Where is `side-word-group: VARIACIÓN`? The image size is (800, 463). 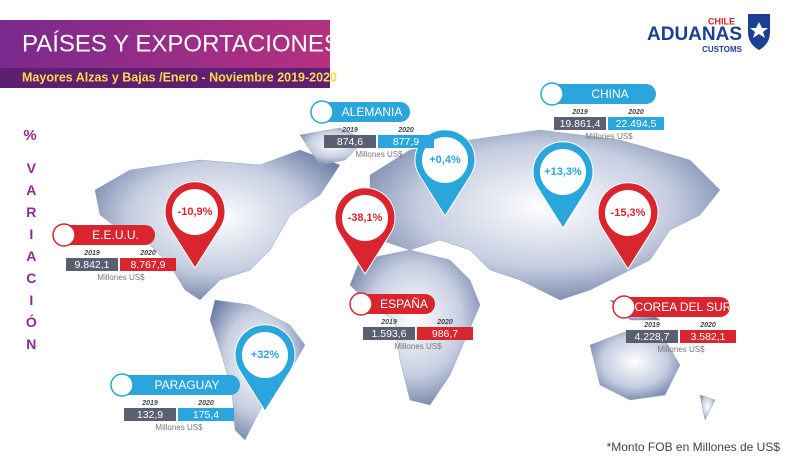 side-word-group: VARIACIÓN is located at coordinates (31, 259).